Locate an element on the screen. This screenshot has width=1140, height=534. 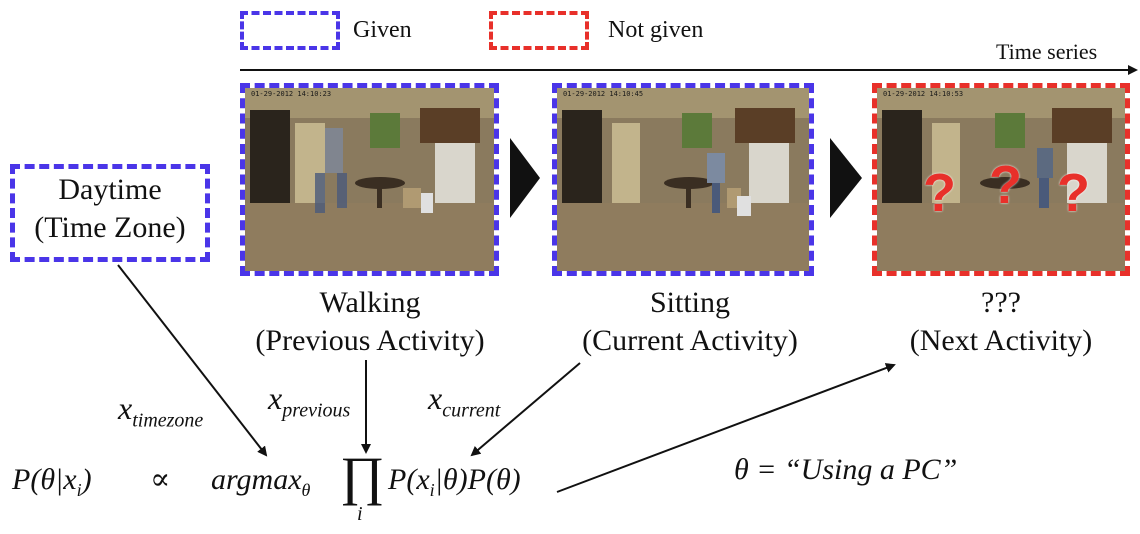
prediction-arrow is located at coordinates (726, 428).